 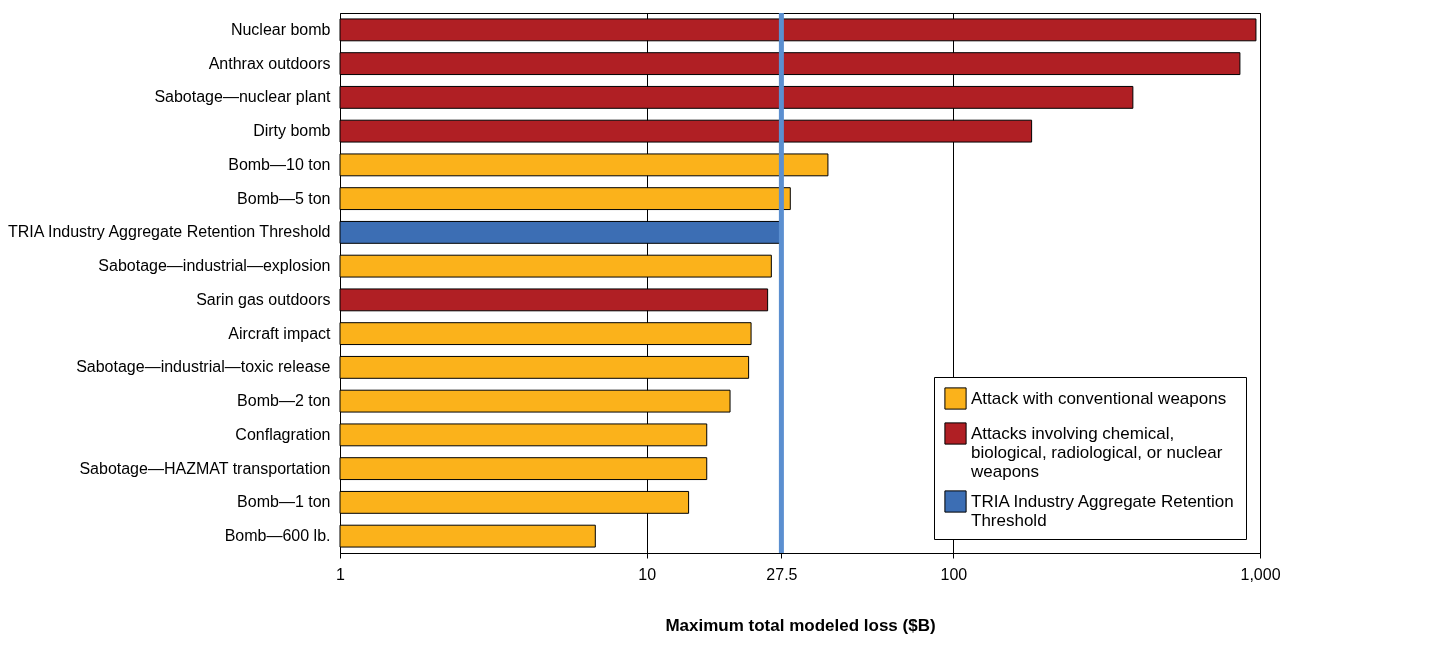 What do you see at coordinates (283, 434) in the screenshot?
I see `y-tick-label: Conflagration` at bounding box center [283, 434].